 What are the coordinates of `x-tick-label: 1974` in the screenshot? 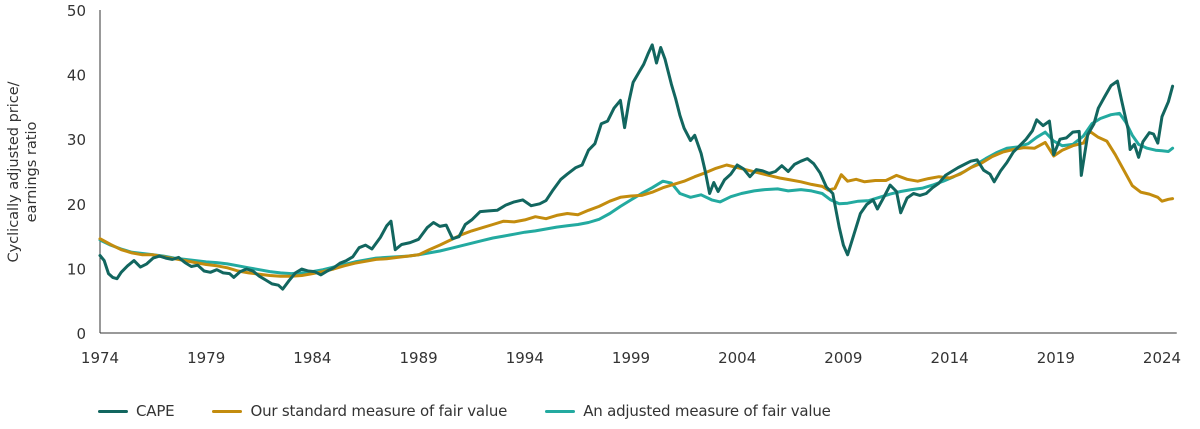 It's located at (100, 358).